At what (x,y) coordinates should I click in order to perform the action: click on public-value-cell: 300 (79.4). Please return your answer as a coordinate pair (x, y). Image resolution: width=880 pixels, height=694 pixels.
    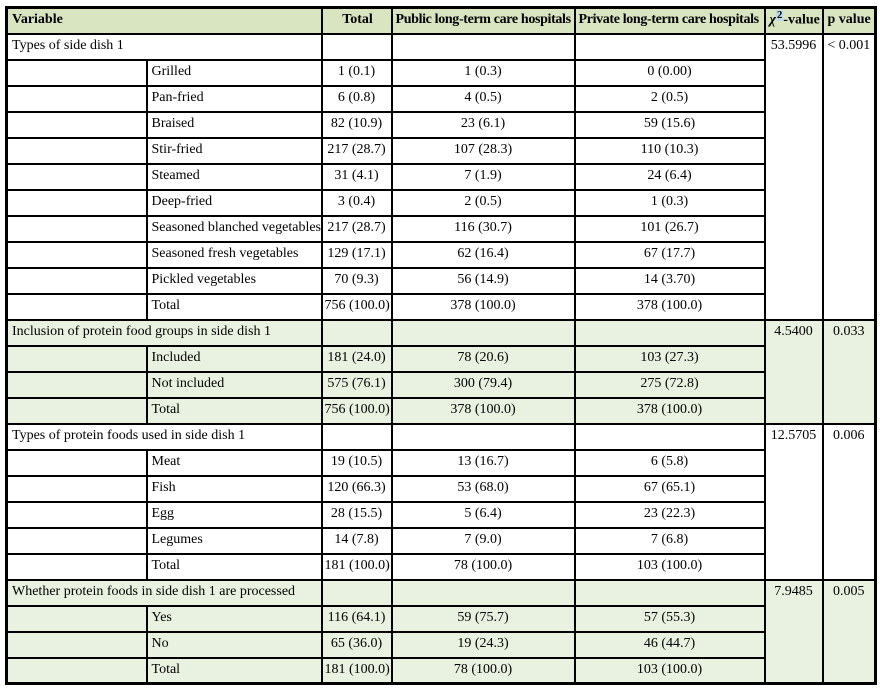
    Looking at the image, I should click on (483, 384).